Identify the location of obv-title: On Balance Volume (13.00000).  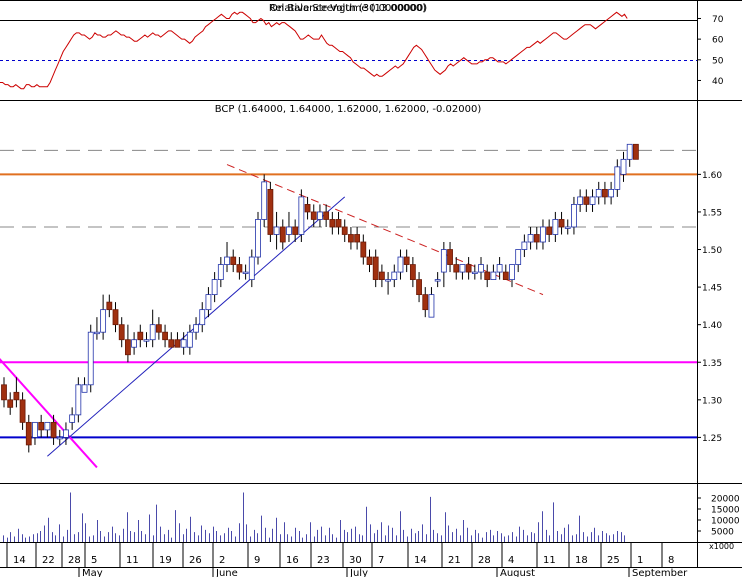
(348, 8).